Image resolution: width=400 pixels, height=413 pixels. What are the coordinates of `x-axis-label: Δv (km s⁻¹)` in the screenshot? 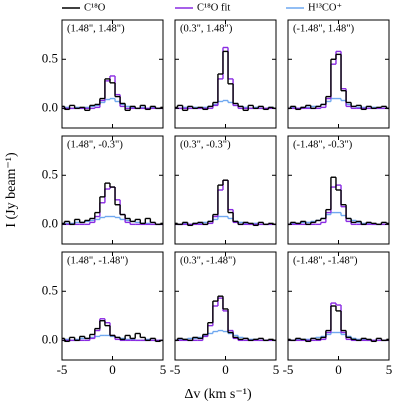 It's located at (218, 394).